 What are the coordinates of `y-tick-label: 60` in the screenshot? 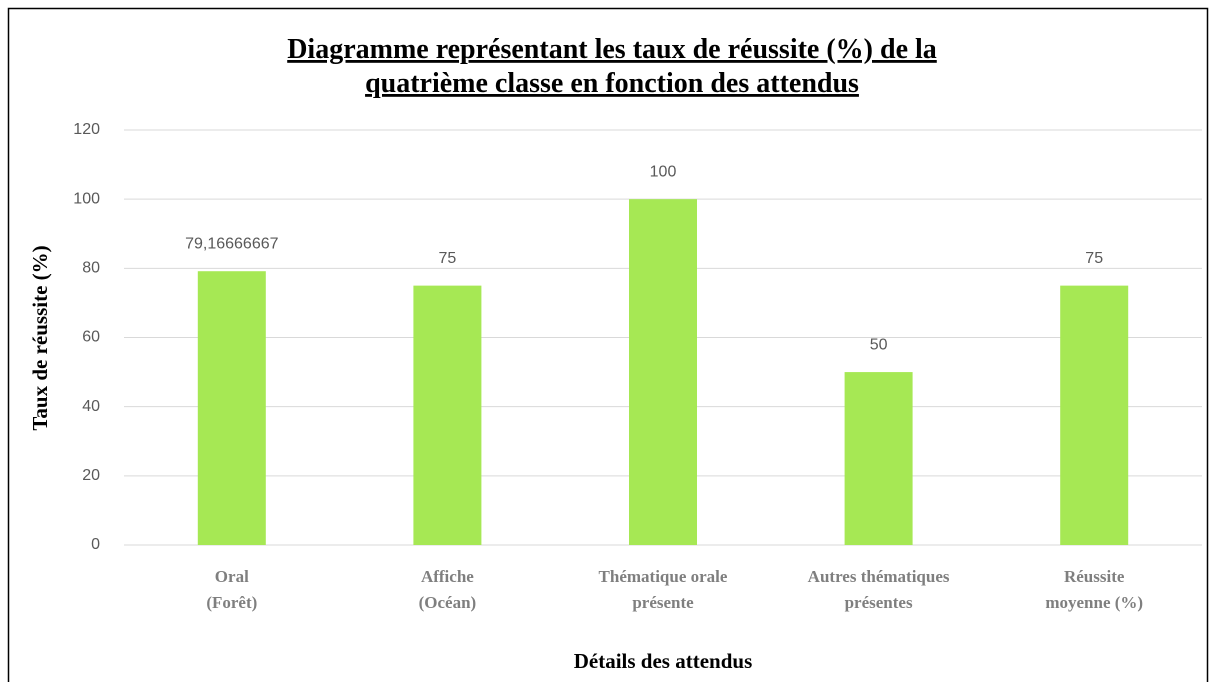 It's located at (91, 337).